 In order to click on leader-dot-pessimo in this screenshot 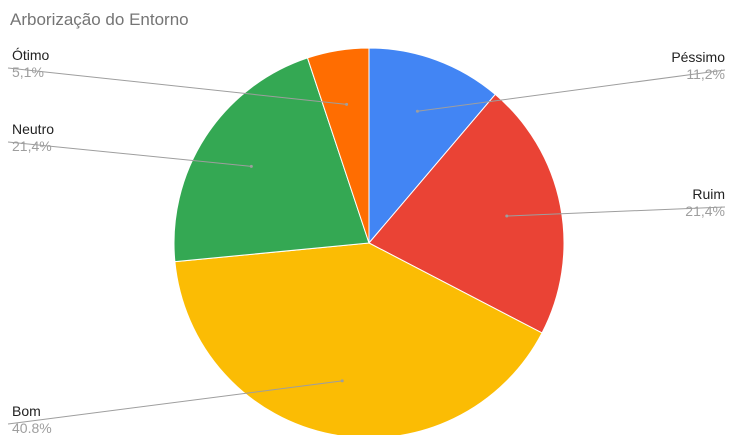, I will do `click(417, 111)`.